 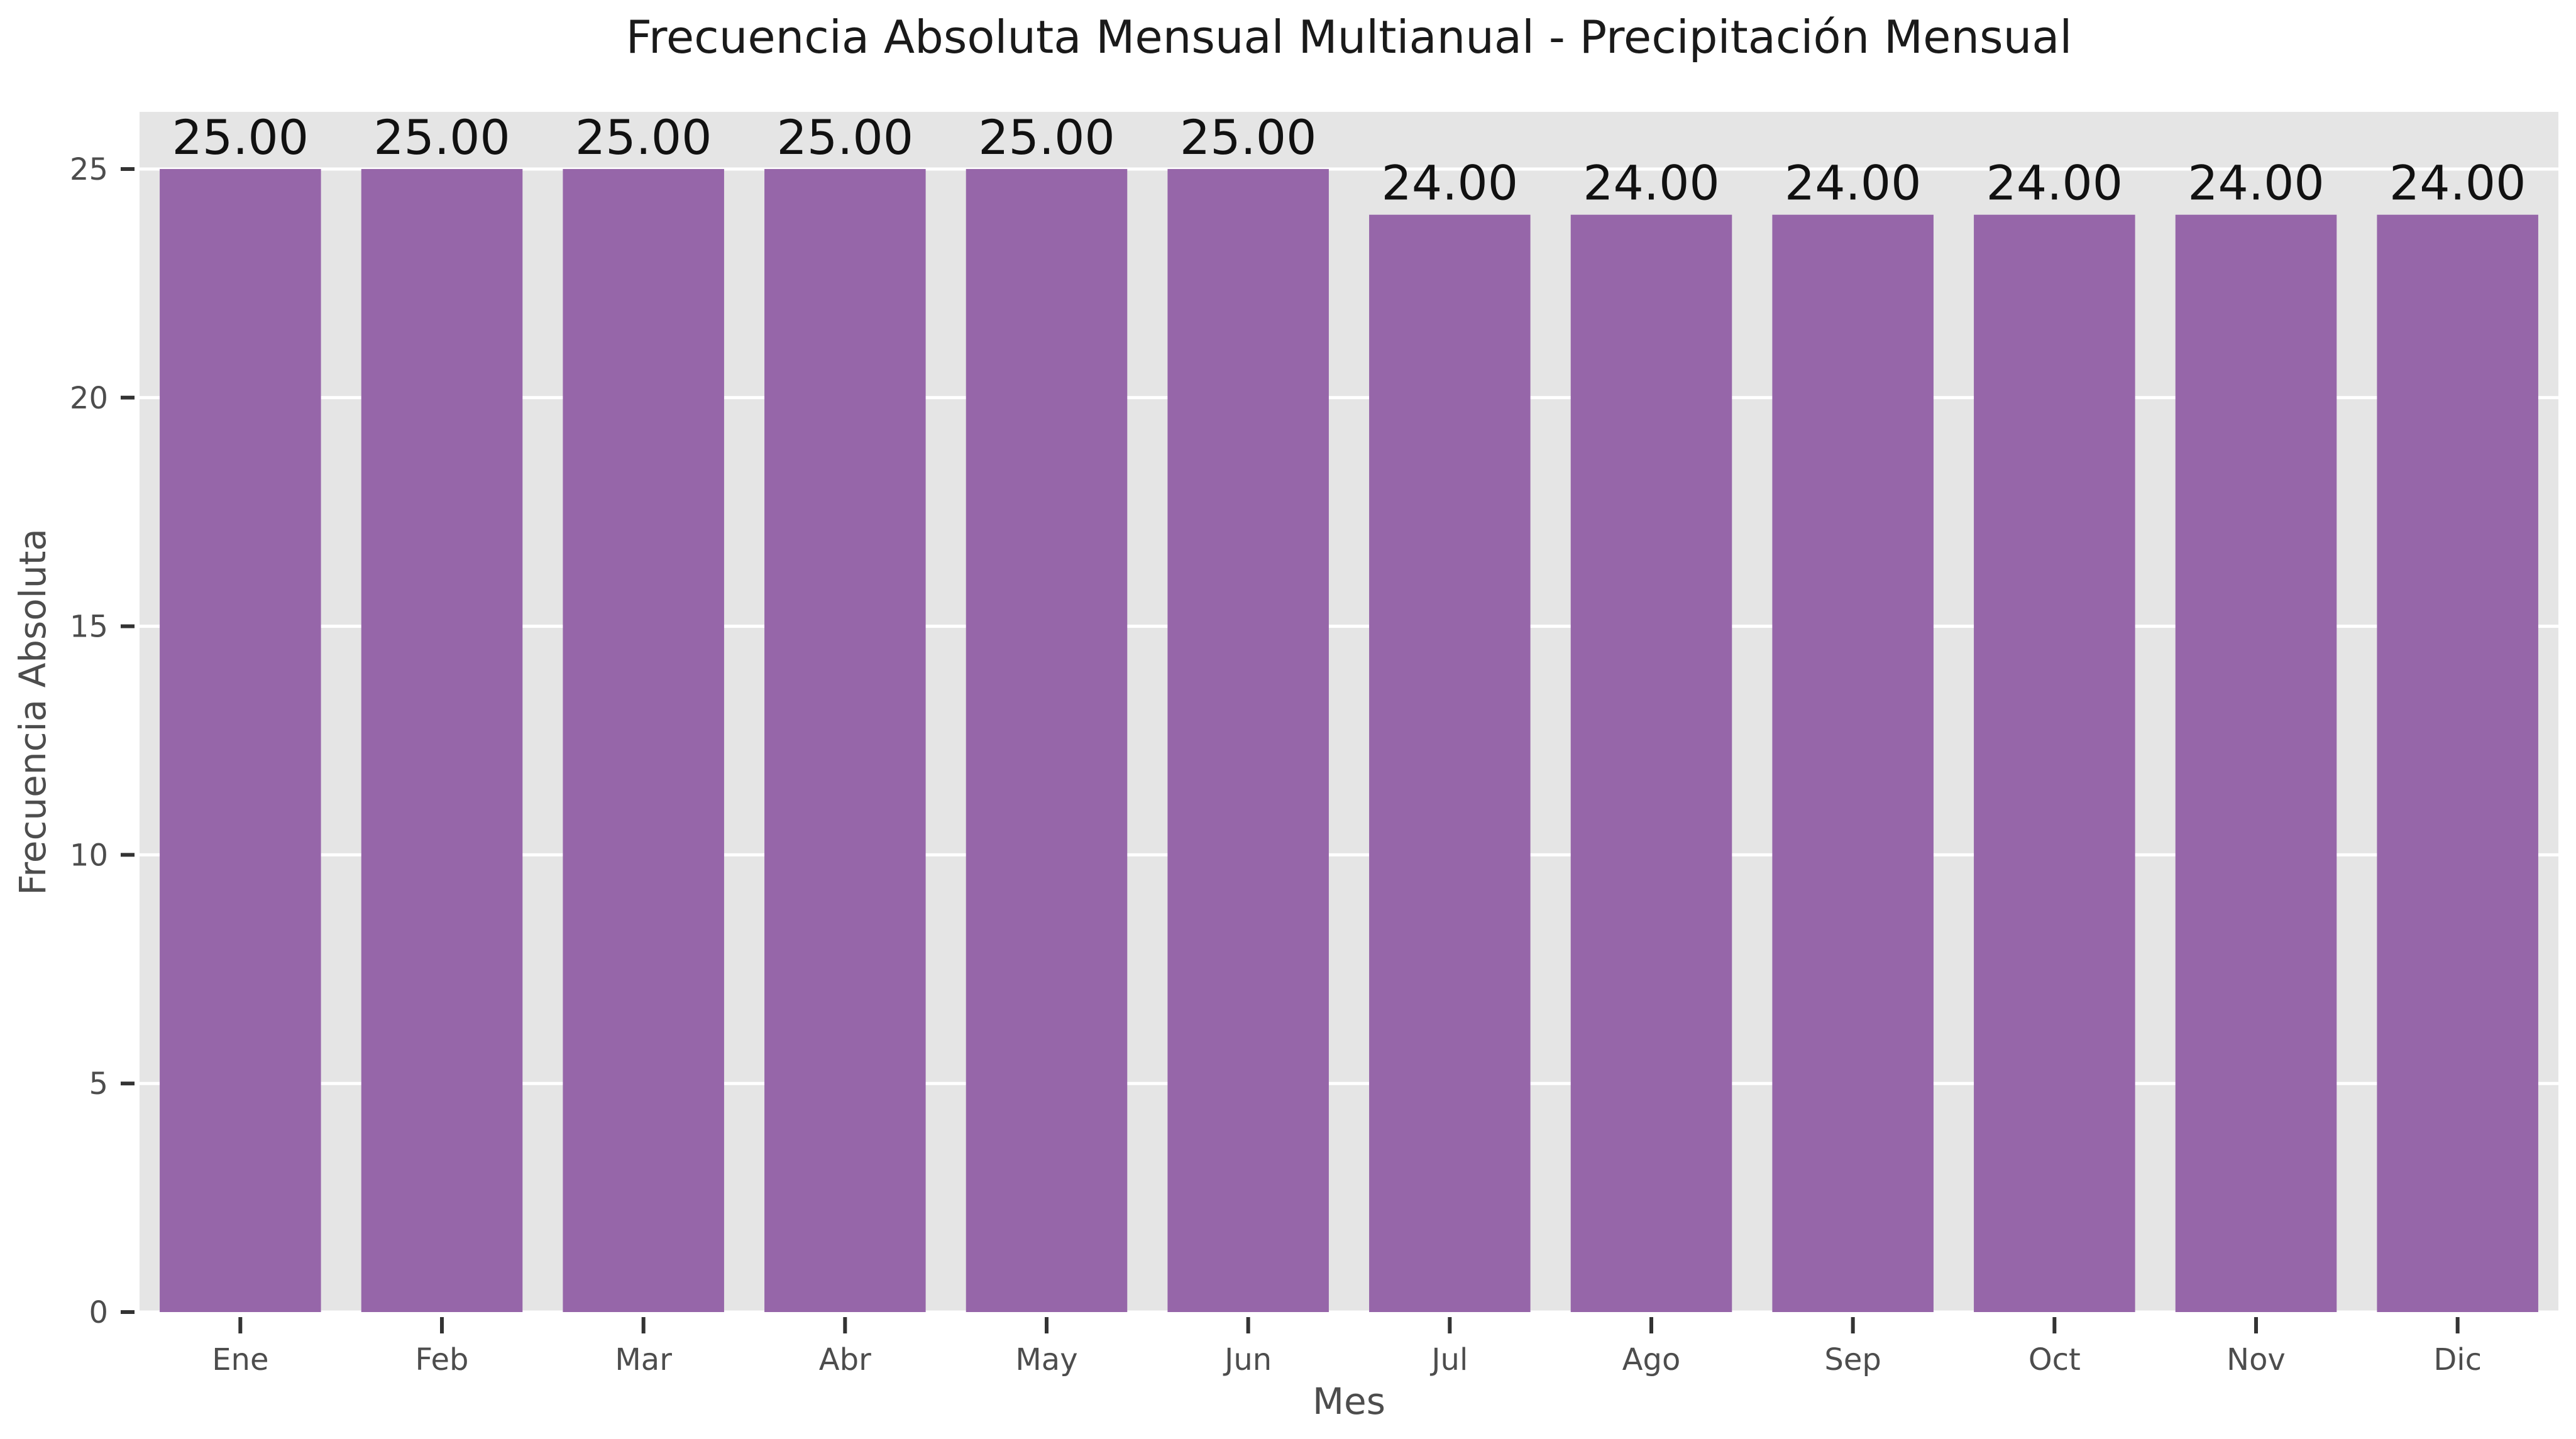 I want to click on x-tick-label: Jun, so click(x=1248, y=1359).